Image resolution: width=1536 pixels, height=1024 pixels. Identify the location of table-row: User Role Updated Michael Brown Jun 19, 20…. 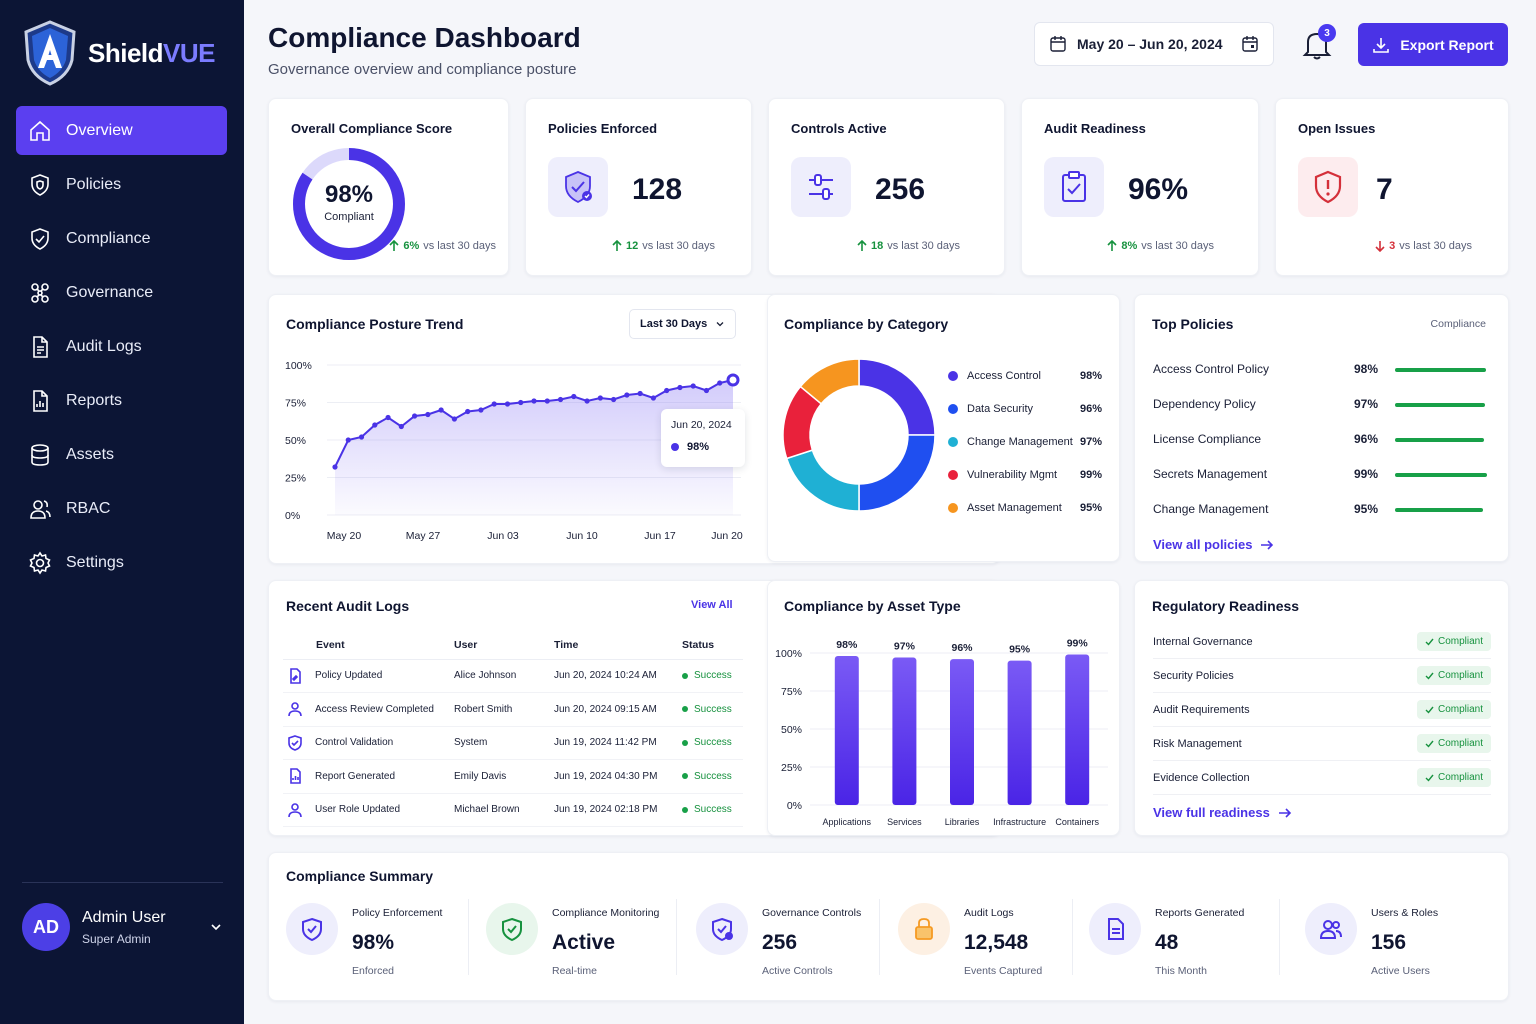
(513, 810).